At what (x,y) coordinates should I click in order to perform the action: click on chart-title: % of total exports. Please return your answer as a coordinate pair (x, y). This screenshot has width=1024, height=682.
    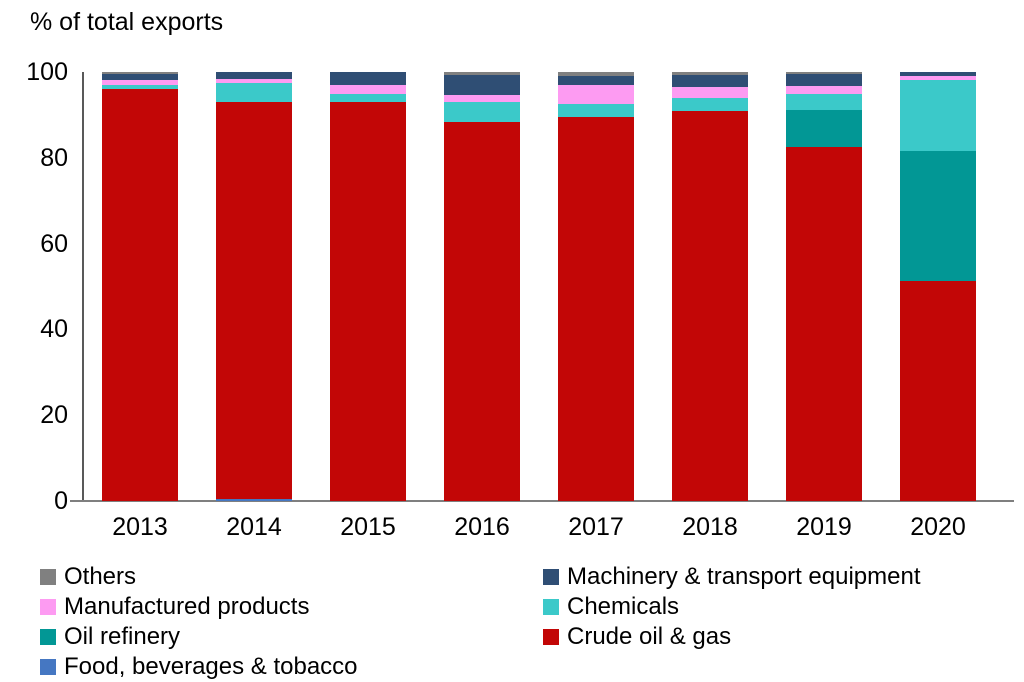
    Looking at the image, I should click on (127, 22).